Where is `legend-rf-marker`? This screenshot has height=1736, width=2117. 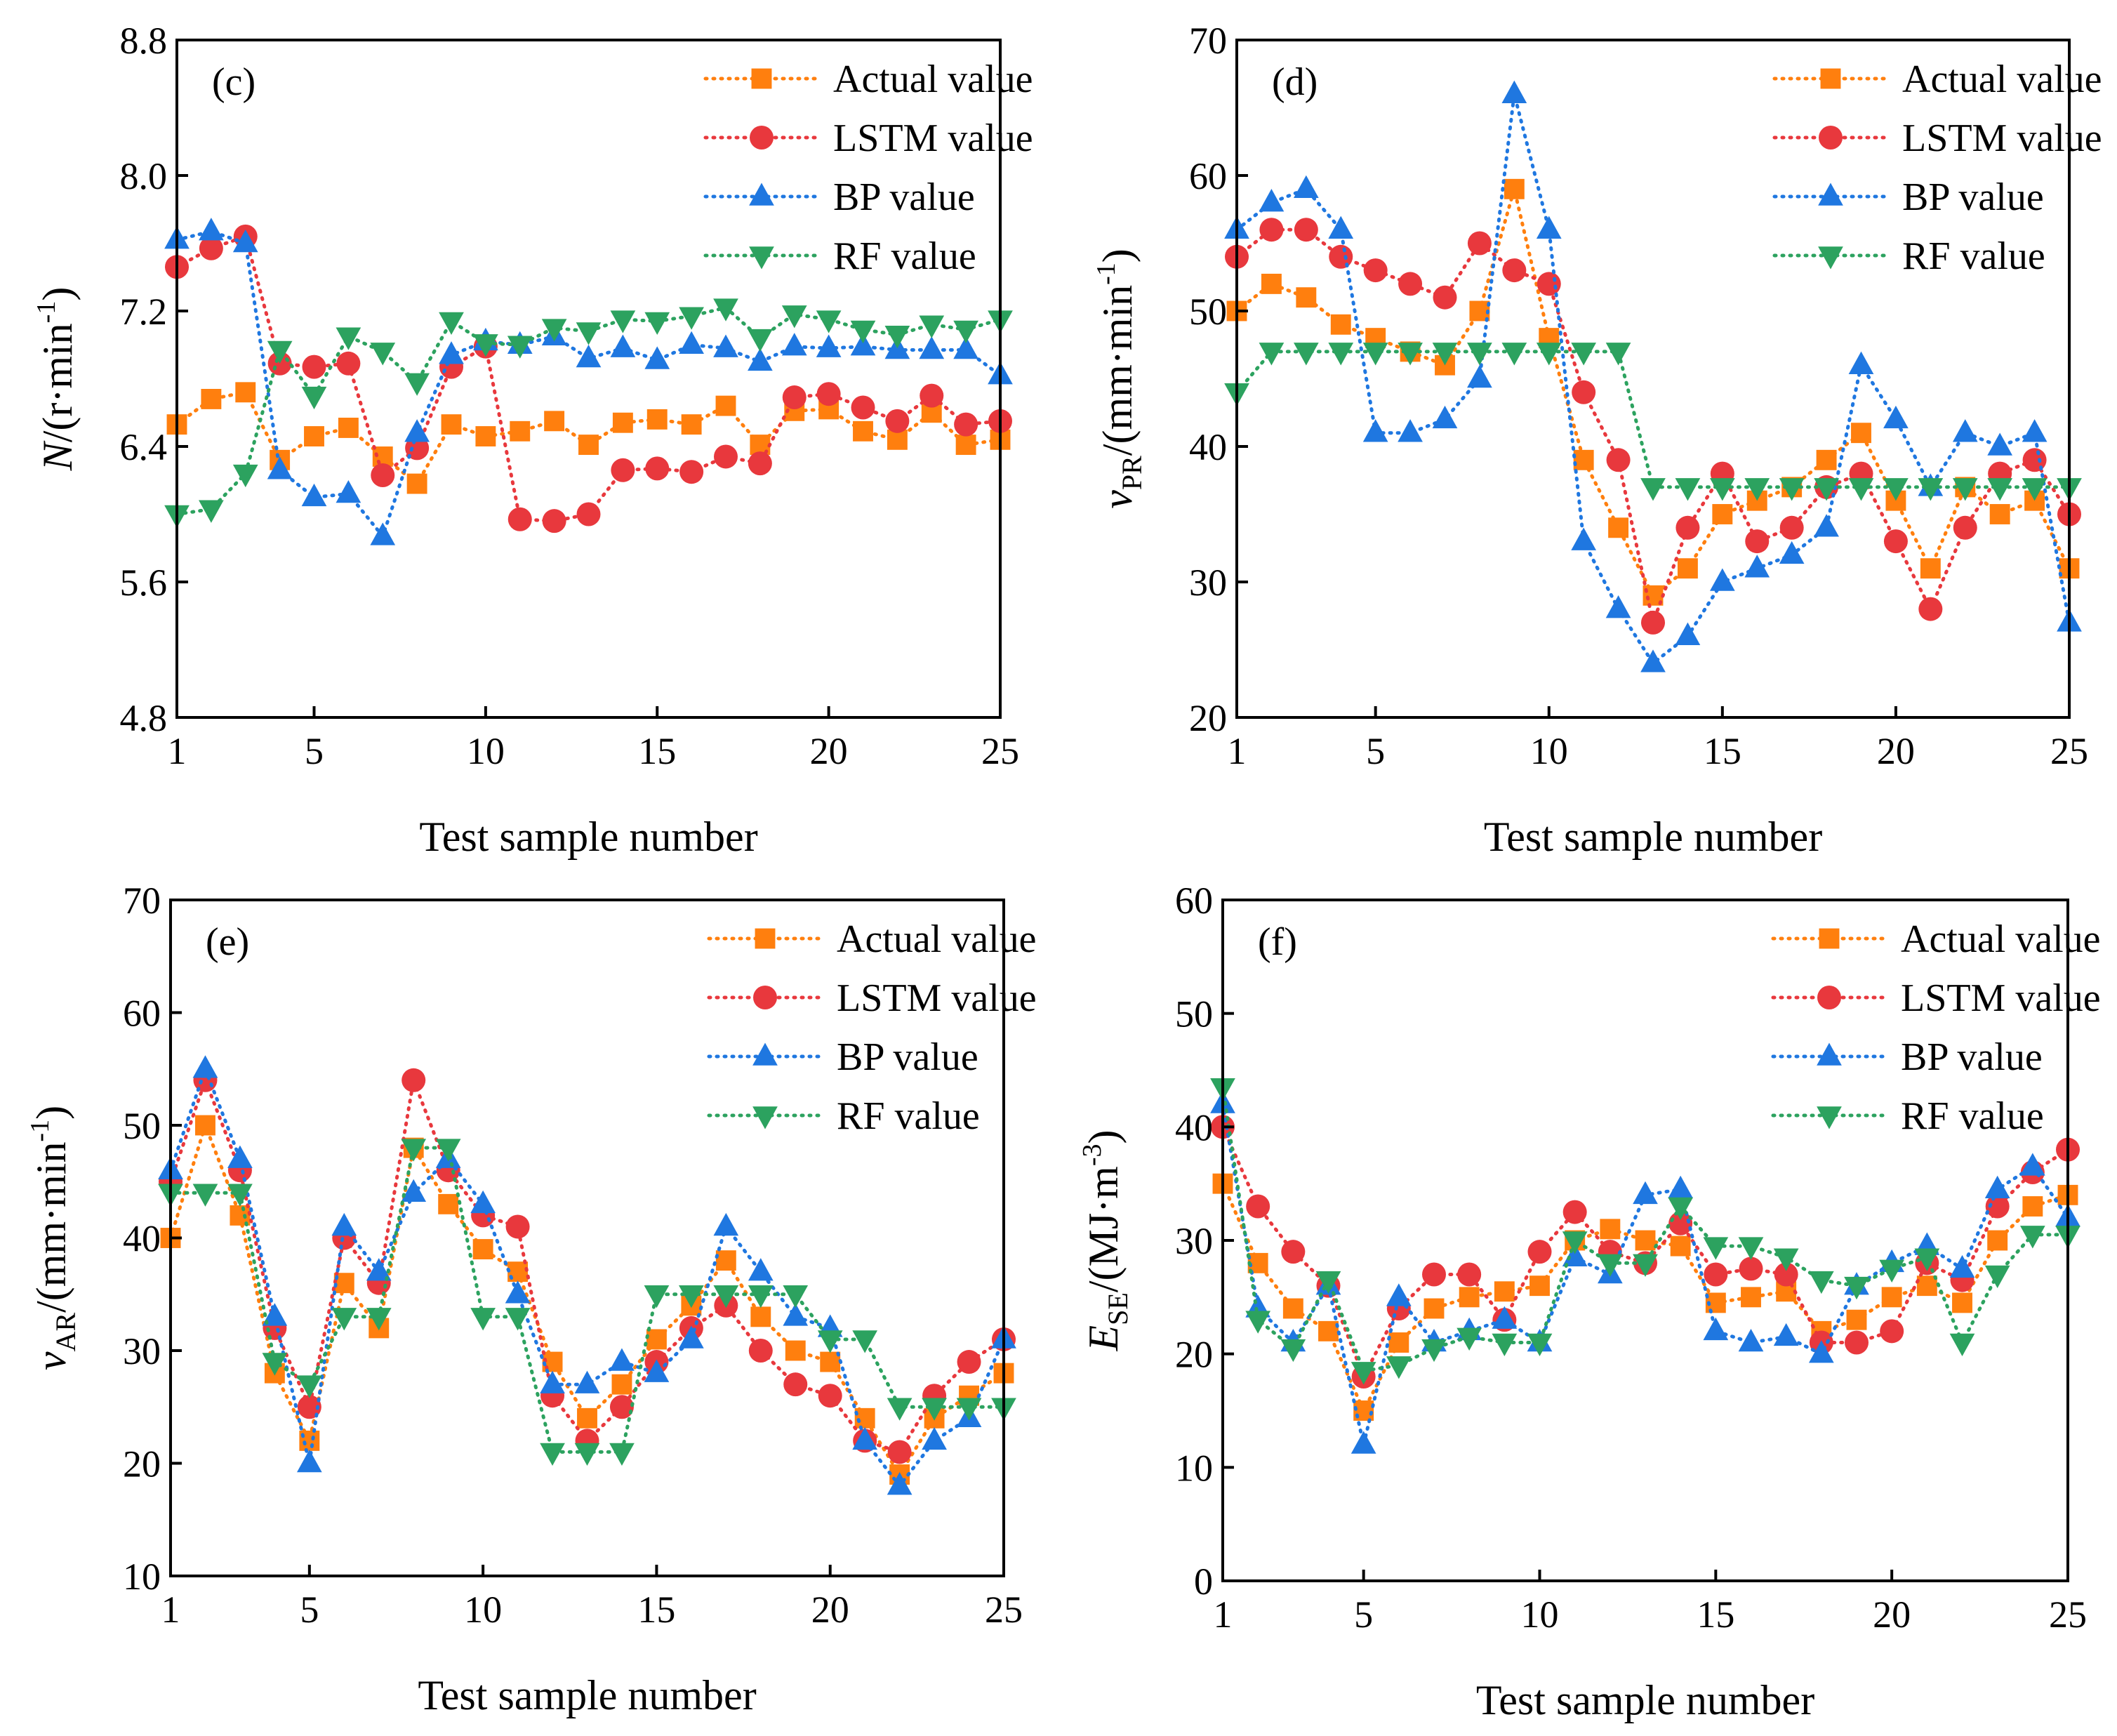 legend-rf-marker is located at coordinates (765, 1117).